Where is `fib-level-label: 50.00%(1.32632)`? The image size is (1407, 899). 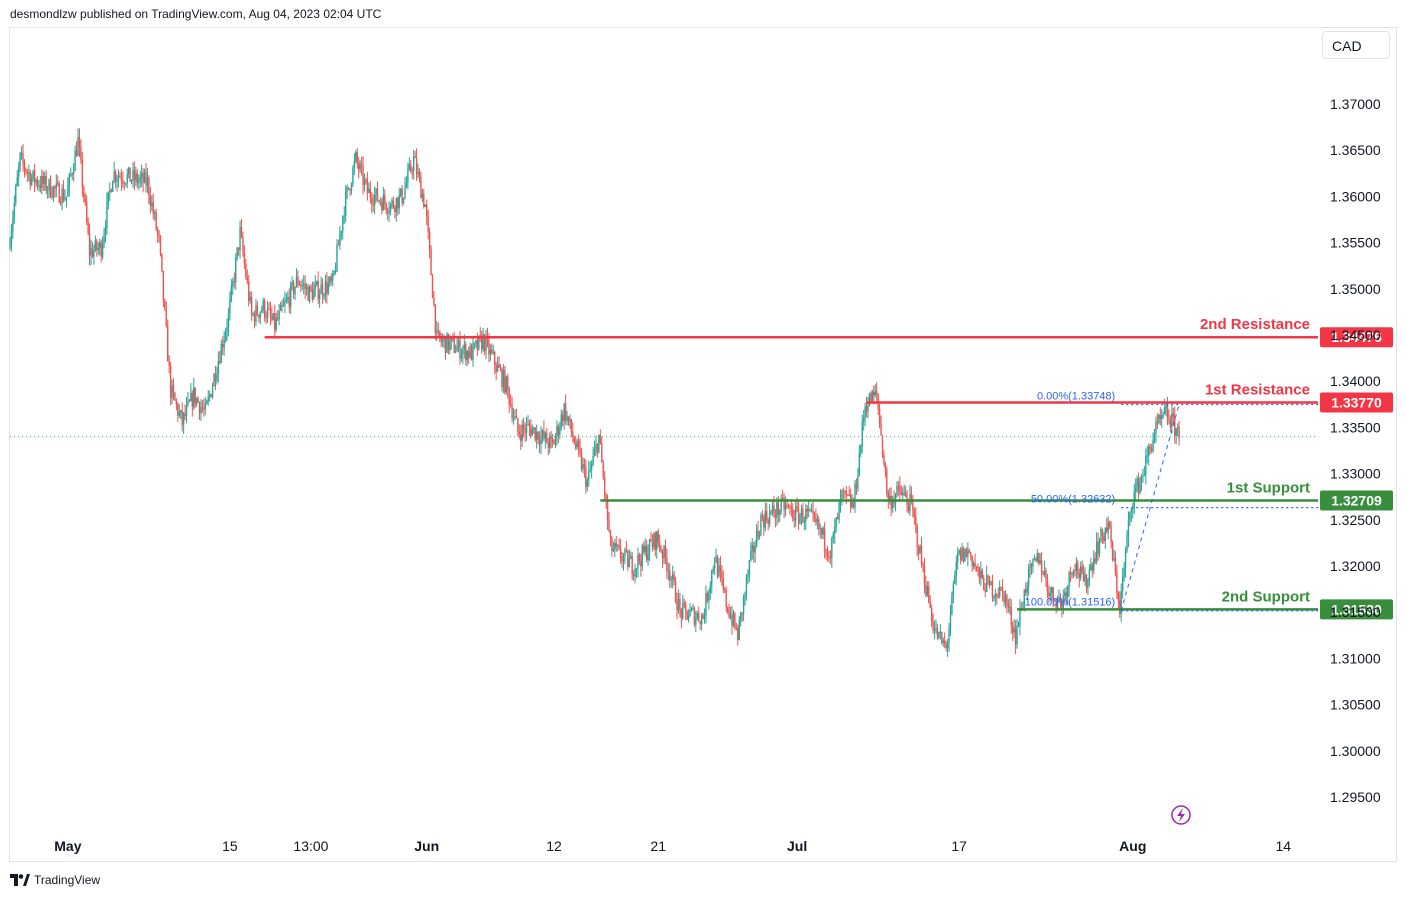
fib-level-label: 50.00%(1.32632) is located at coordinates (1073, 500).